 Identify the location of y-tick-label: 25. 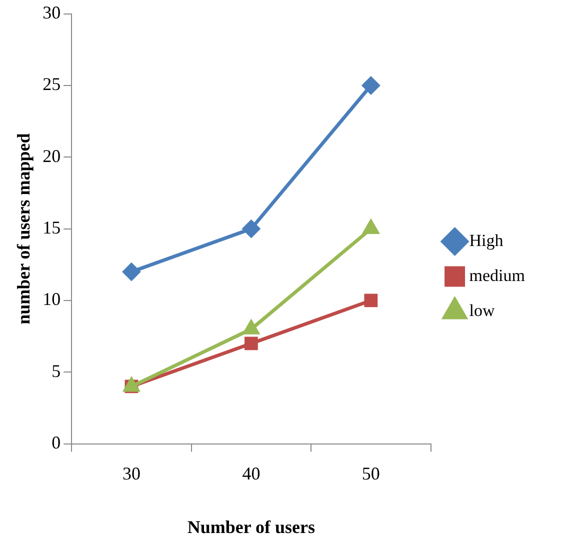
(51, 84).